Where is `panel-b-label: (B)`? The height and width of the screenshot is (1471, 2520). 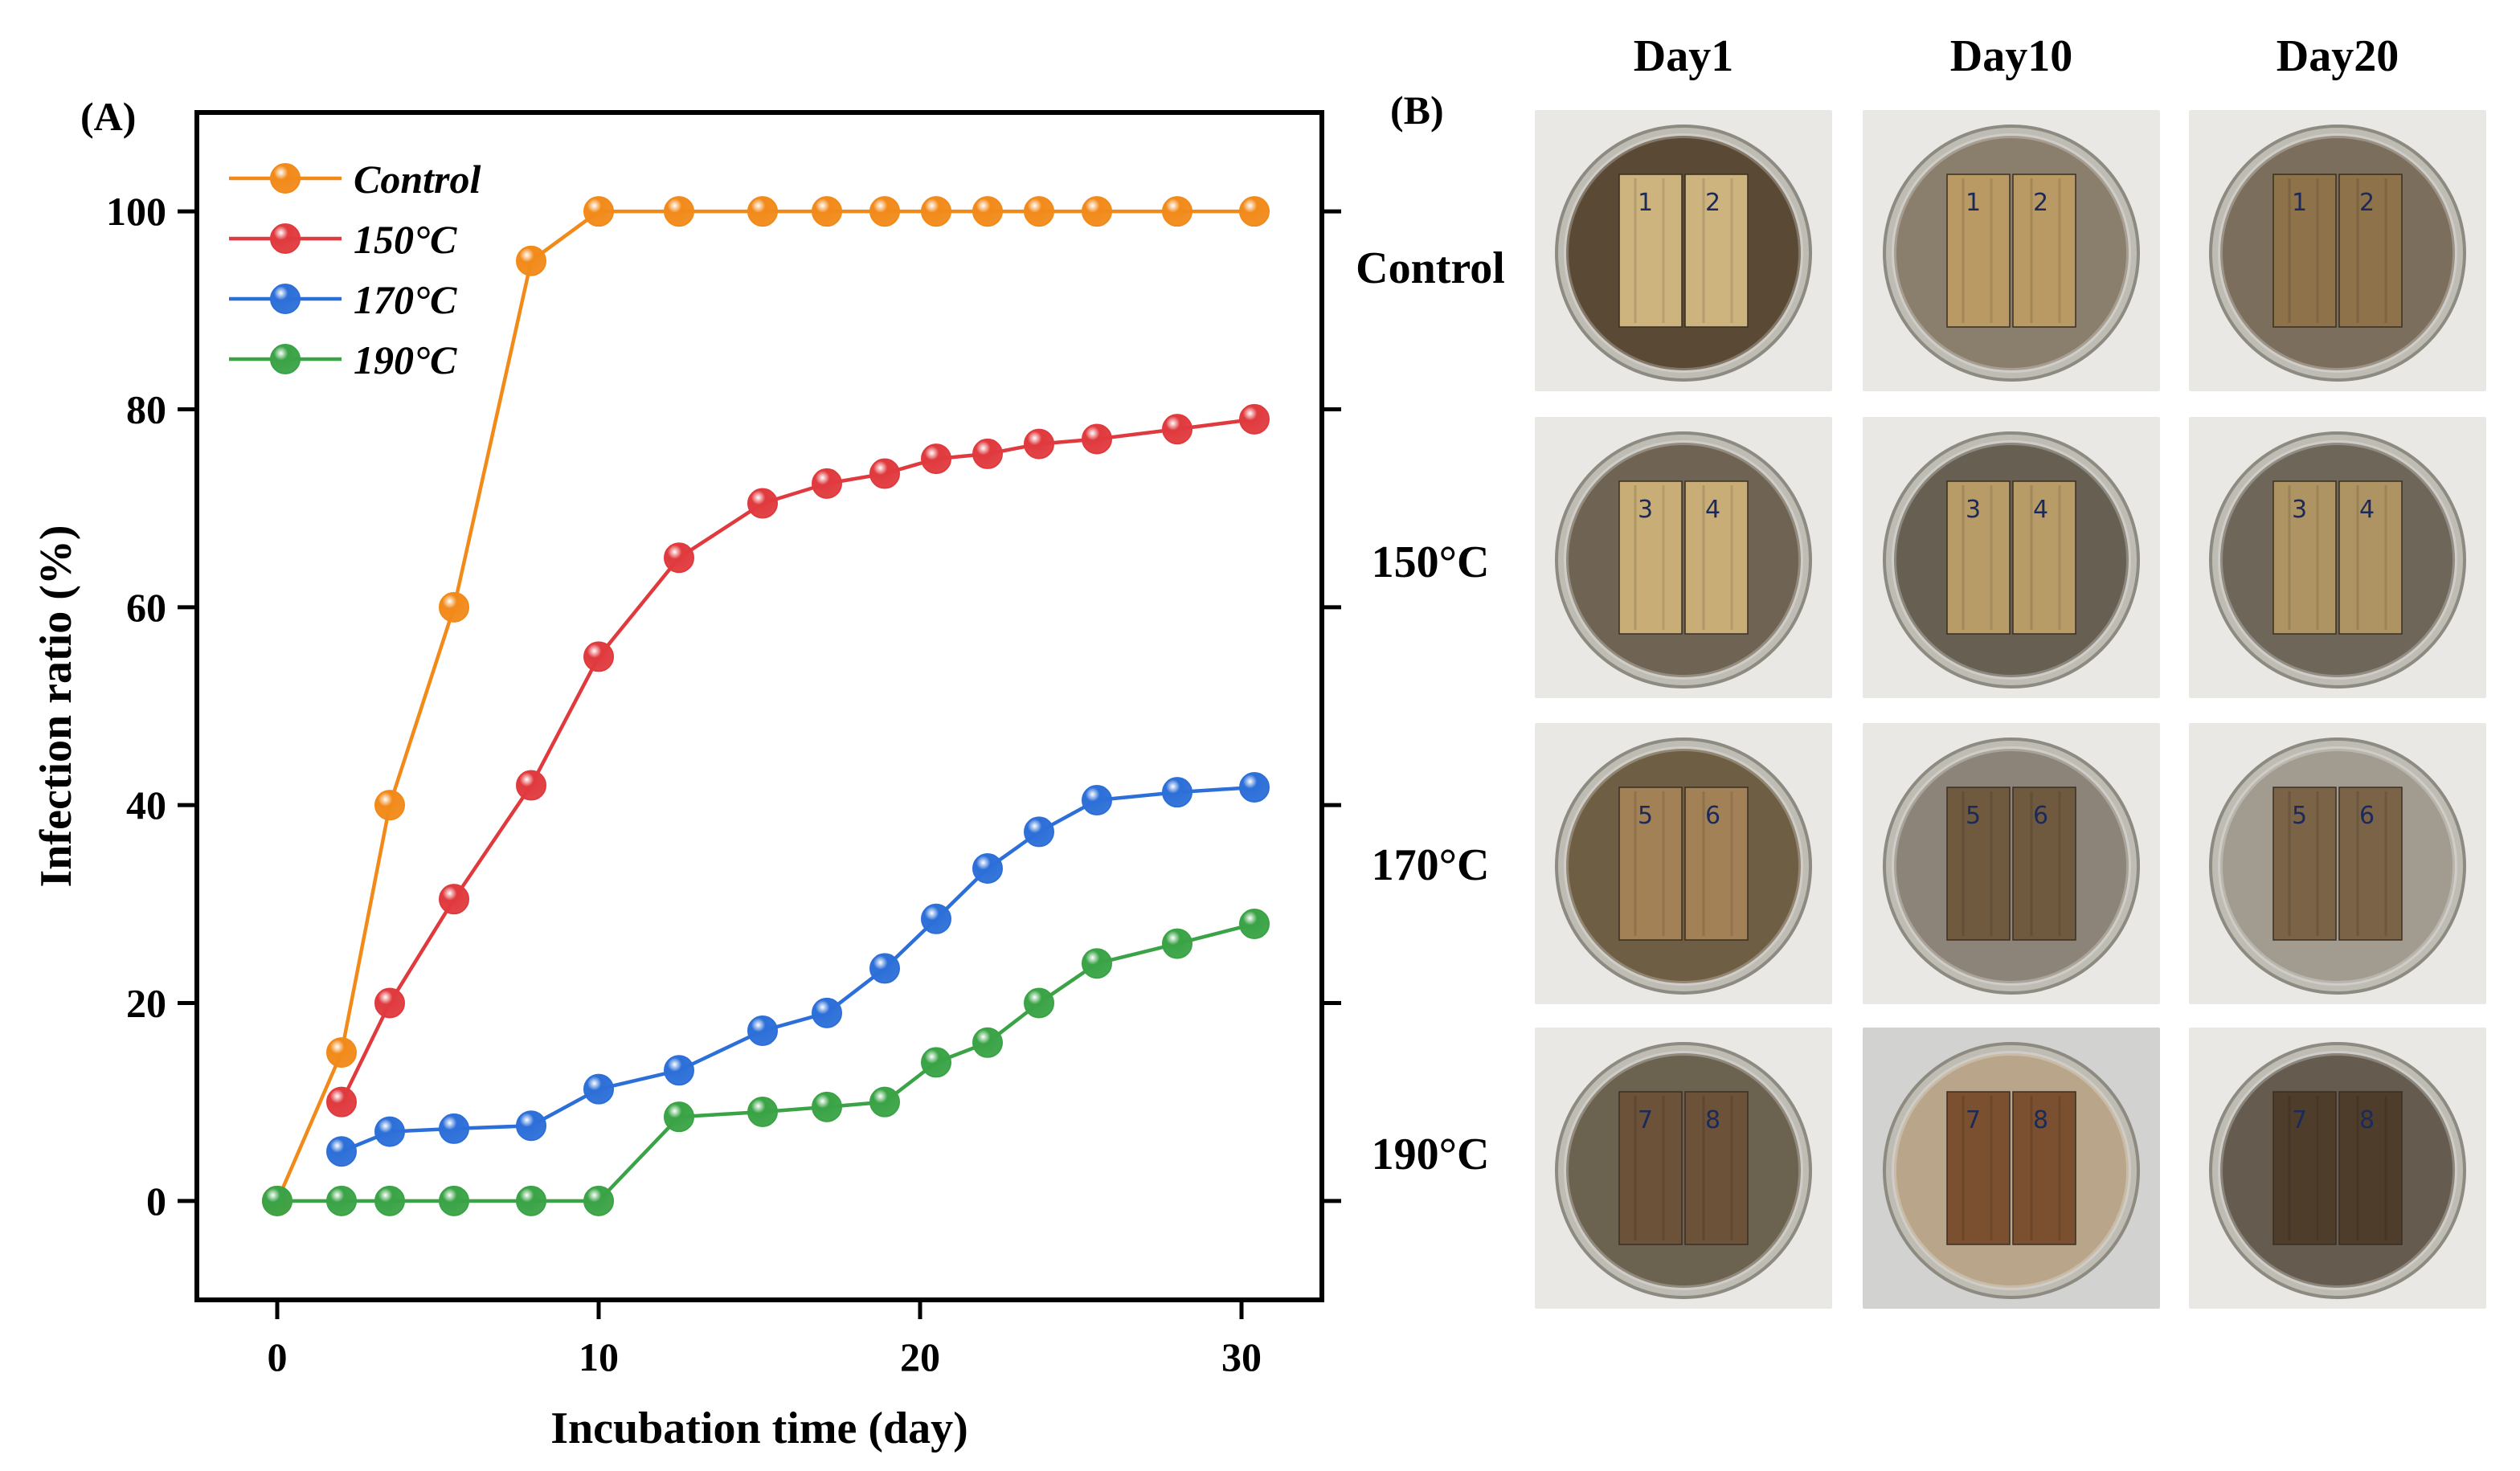
panel-b-label: (B) is located at coordinates (1417, 110).